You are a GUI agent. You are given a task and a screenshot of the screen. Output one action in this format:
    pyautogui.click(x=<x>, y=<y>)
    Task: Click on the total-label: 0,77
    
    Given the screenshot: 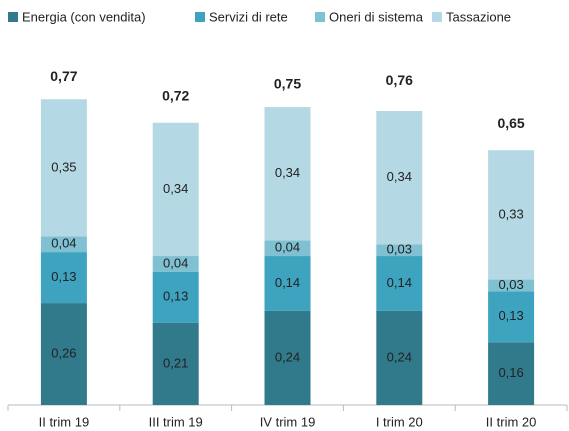 What is the action you would take?
    pyautogui.click(x=63, y=76)
    